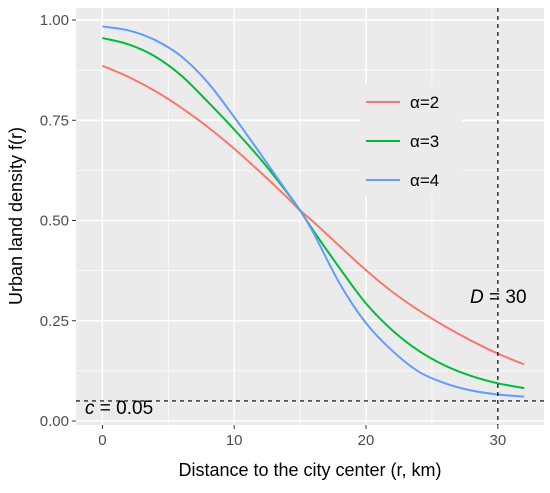  Describe the element at coordinates (54, 421) in the screenshot. I see `y-tick-label: 0.00` at that location.